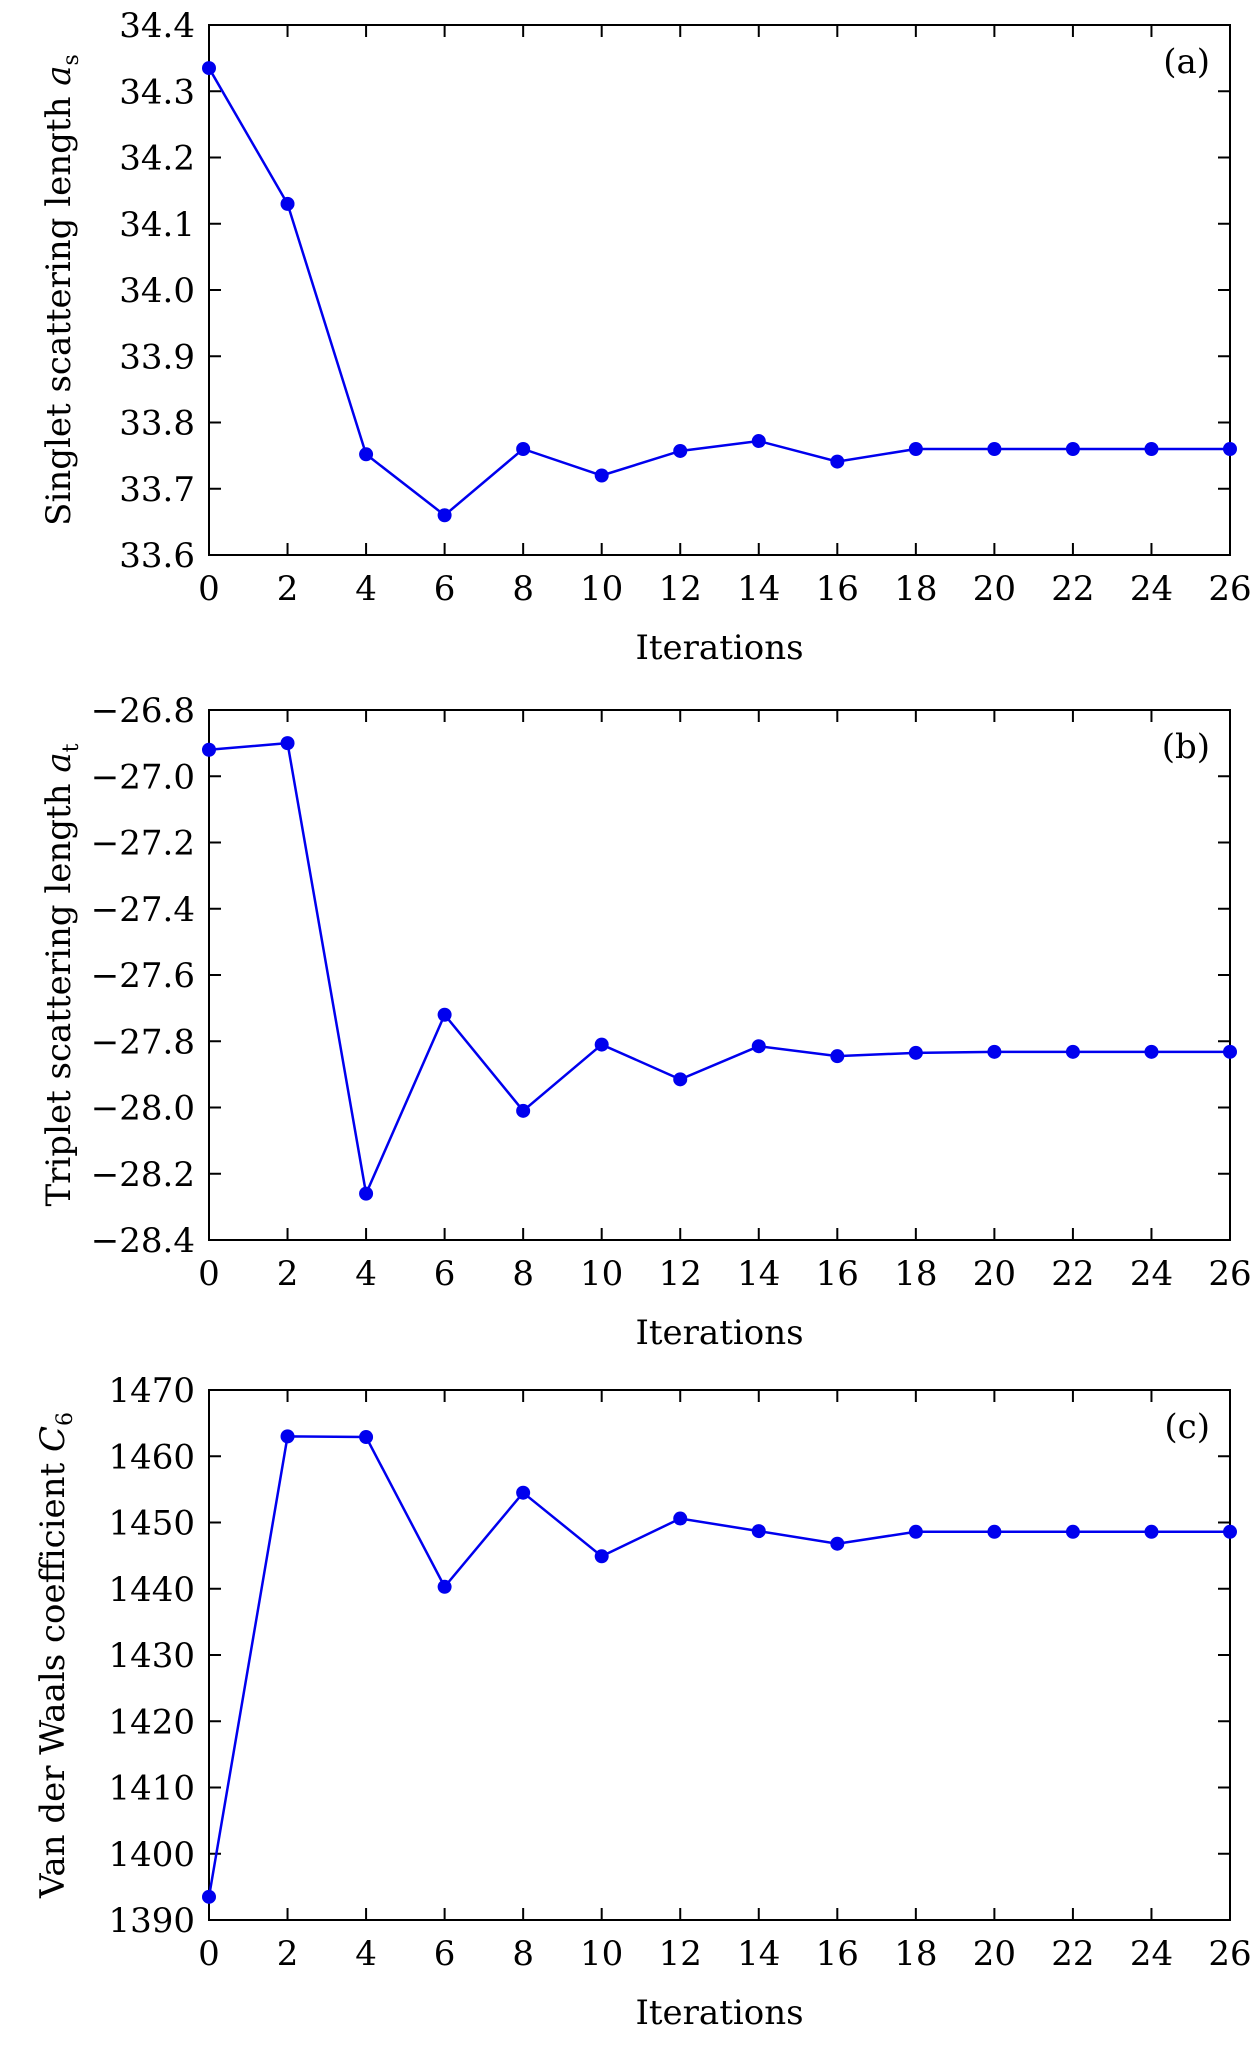 The height and width of the screenshot is (2050, 1260). What do you see at coordinates (143, 777) in the screenshot?
I see `y-tick-label: −27.0` at bounding box center [143, 777].